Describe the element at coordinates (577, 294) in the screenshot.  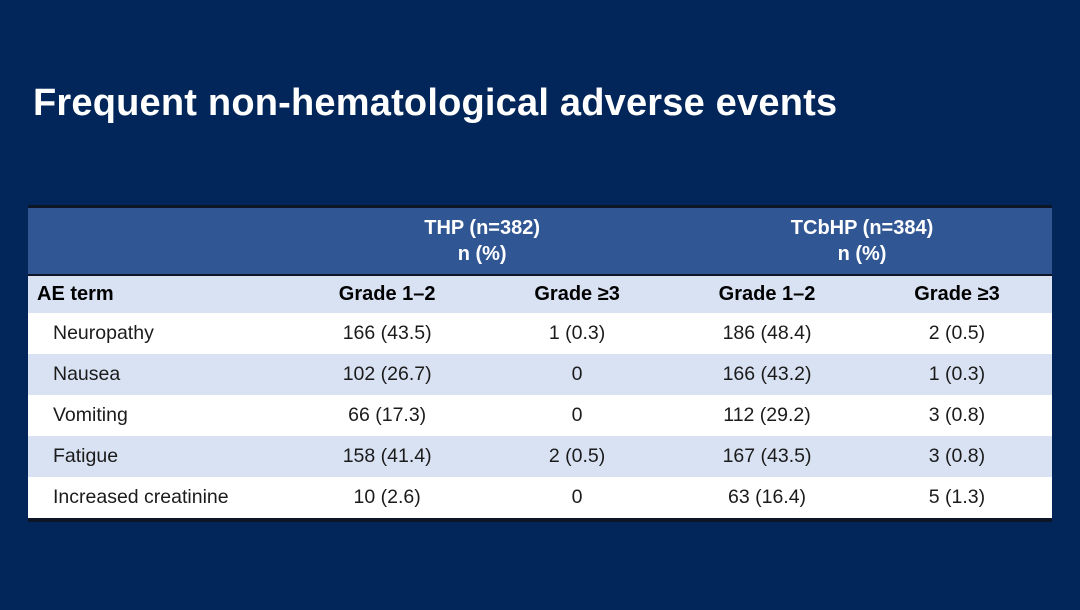
I see `column-header-thp-grade-ge3: Grade ≥3` at that location.